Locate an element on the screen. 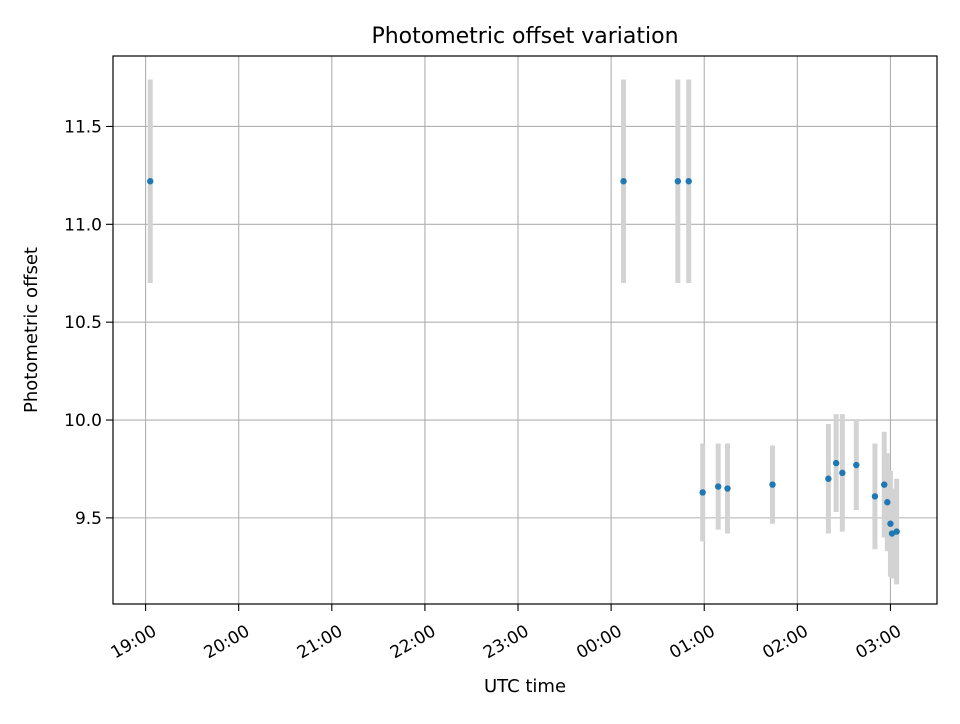 The height and width of the screenshot is (724, 960). y-tick-label: 11.0 is located at coordinates (83, 225).